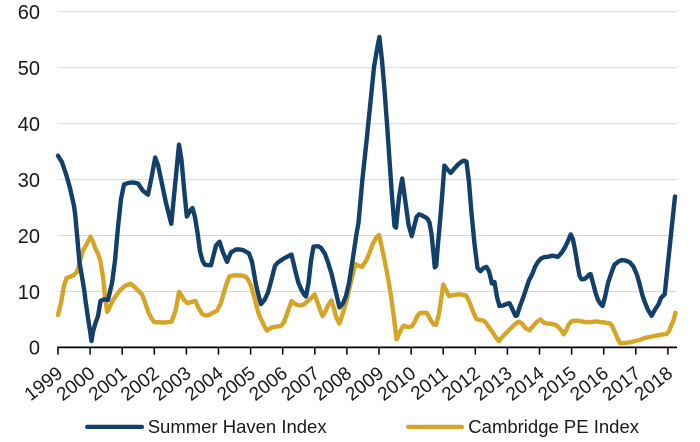 This screenshot has height=442, width=700. Describe the element at coordinates (29, 13) in the screenshot. I see `svg-text: 60` at that location.